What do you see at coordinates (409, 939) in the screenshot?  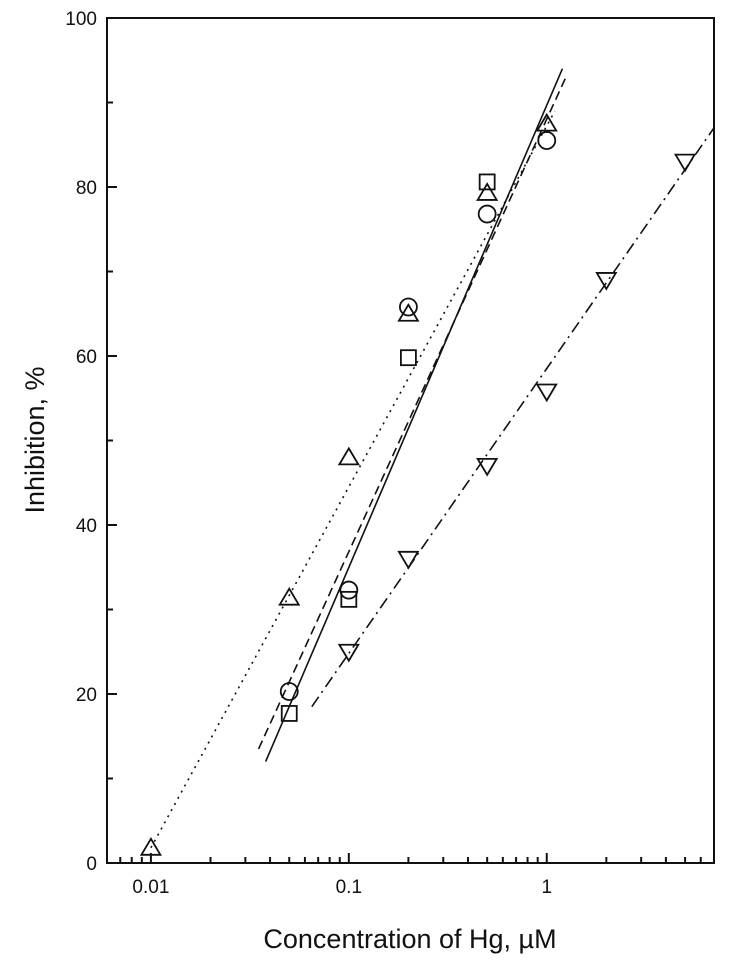 I see `x-axis-title: Concentration of Hg, µM` at bounding box center [409, 939].